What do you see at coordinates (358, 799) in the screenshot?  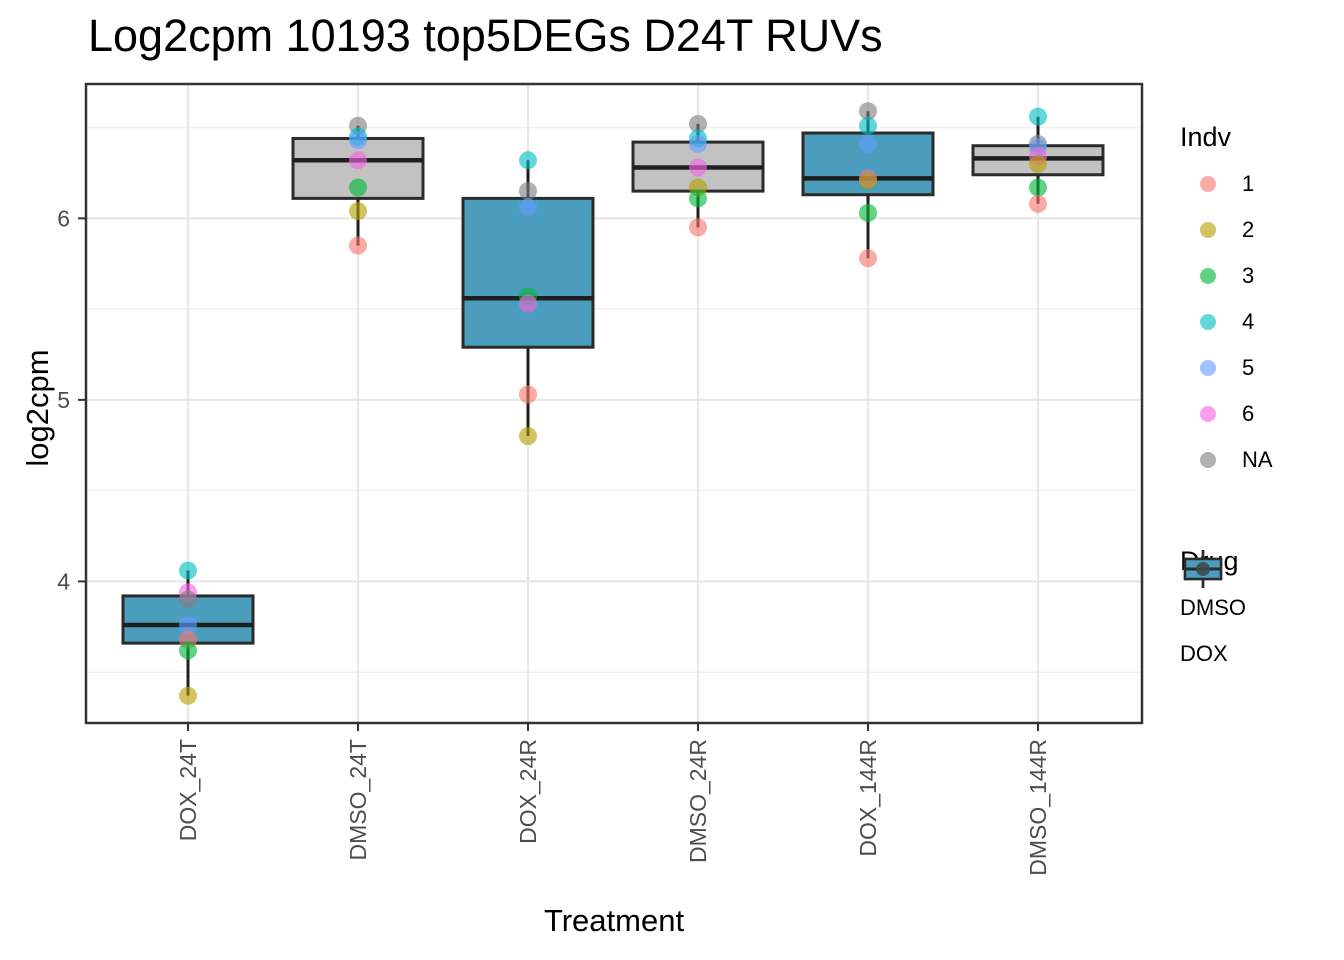 I see `x-tick-label-DMSO_24T: DMSO_24T` at bounding box center [358, 799].